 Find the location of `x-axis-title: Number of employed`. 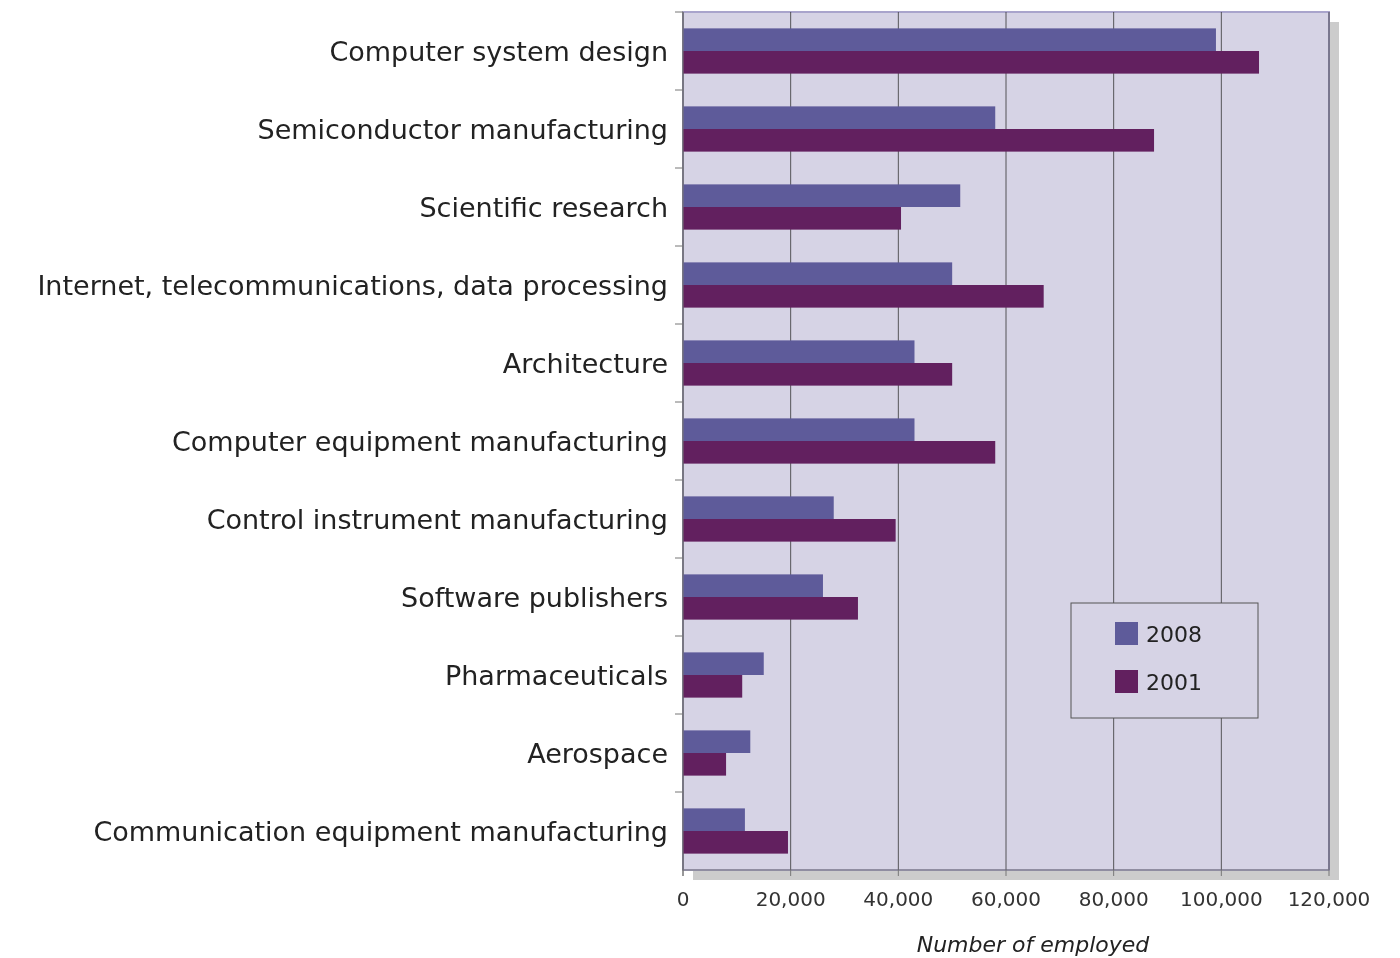

x-axis-title: Number of employed is located at coordinates (1033, 944).